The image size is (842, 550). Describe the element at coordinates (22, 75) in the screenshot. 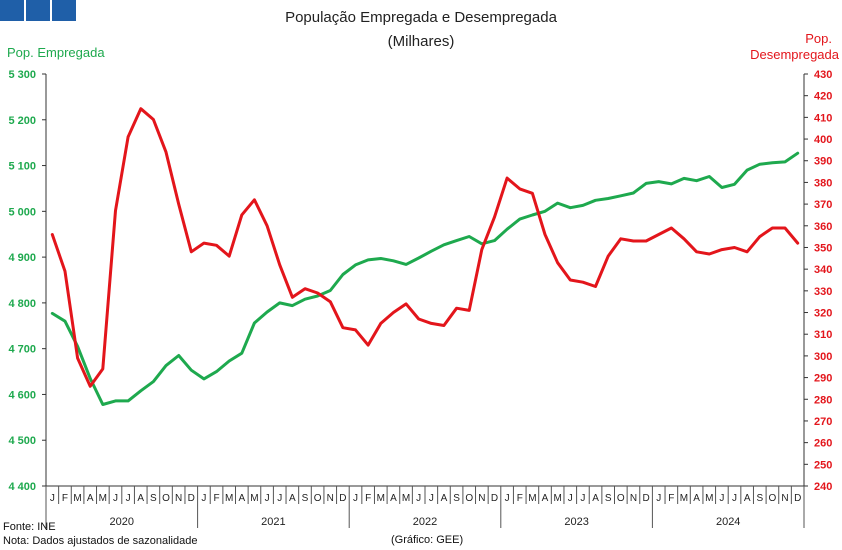

I see `left-tick-label: 5 300` at that location.